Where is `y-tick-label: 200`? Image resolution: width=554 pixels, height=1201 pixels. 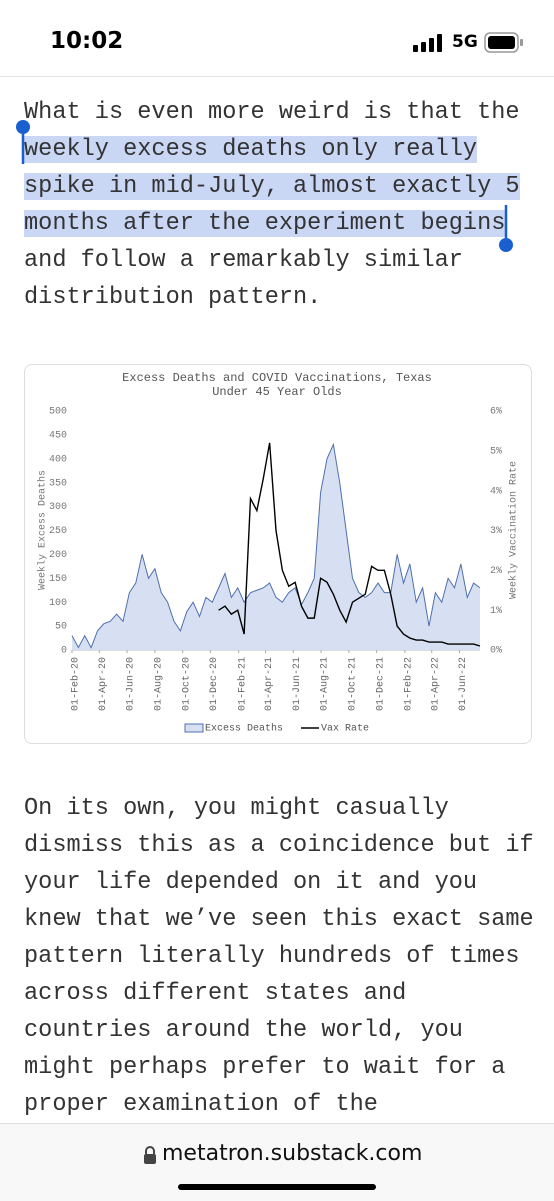
y-tick-label: 200 is located at coordinates (58, 555).